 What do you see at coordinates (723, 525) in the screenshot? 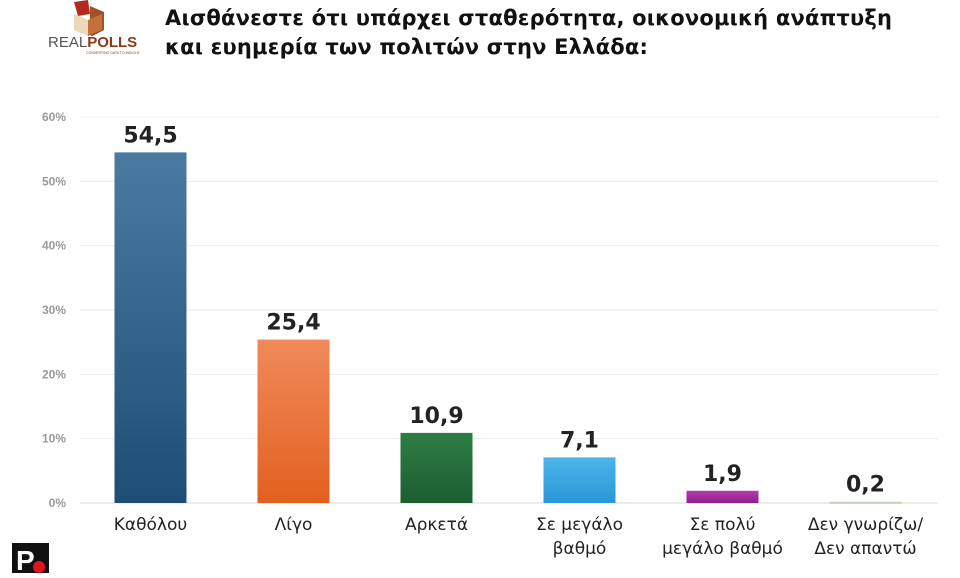
I see `category-label: Σε πολύ` at bounding box center [723, 525].